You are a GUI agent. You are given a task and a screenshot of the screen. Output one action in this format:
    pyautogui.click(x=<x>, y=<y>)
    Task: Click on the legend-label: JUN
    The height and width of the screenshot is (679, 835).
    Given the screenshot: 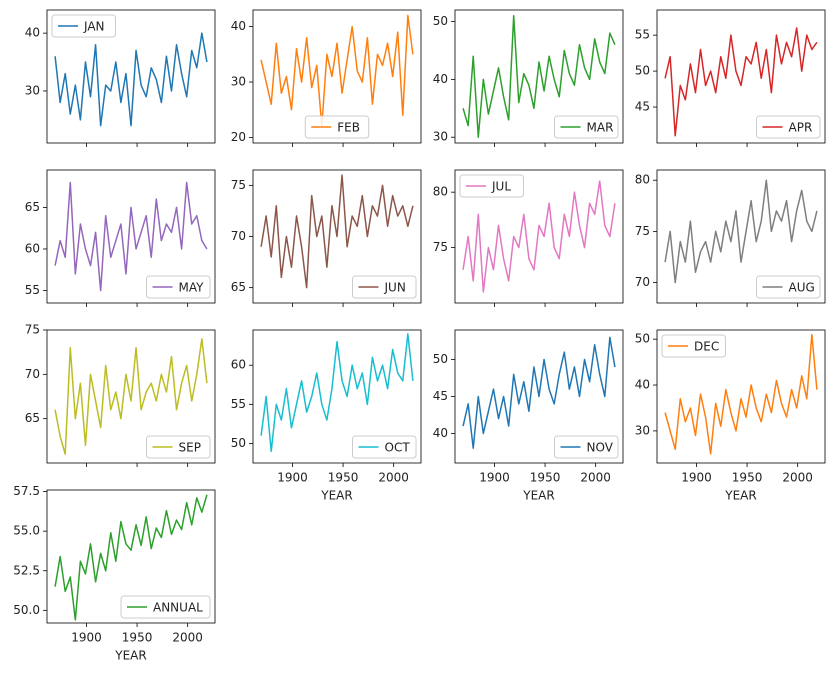 What is the action you would take?
    pyautogui.click(x=395, y=288)
    